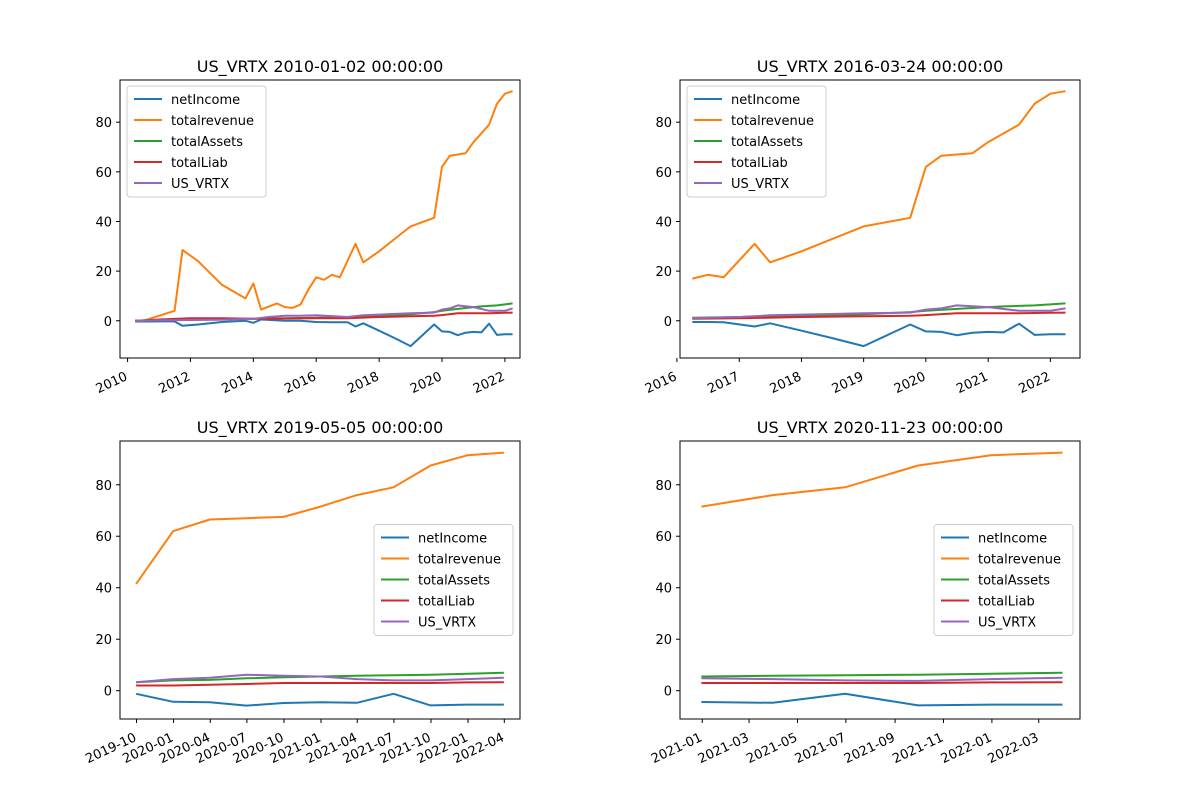 Image resolution: width=1200 pixels, height=800 pixels. What do you see at coordinates (880, 67) in the screenshot?
I see `chart-title: US_VRTX 2016-03-24 00:00:00` at bounding box center [880, 67].